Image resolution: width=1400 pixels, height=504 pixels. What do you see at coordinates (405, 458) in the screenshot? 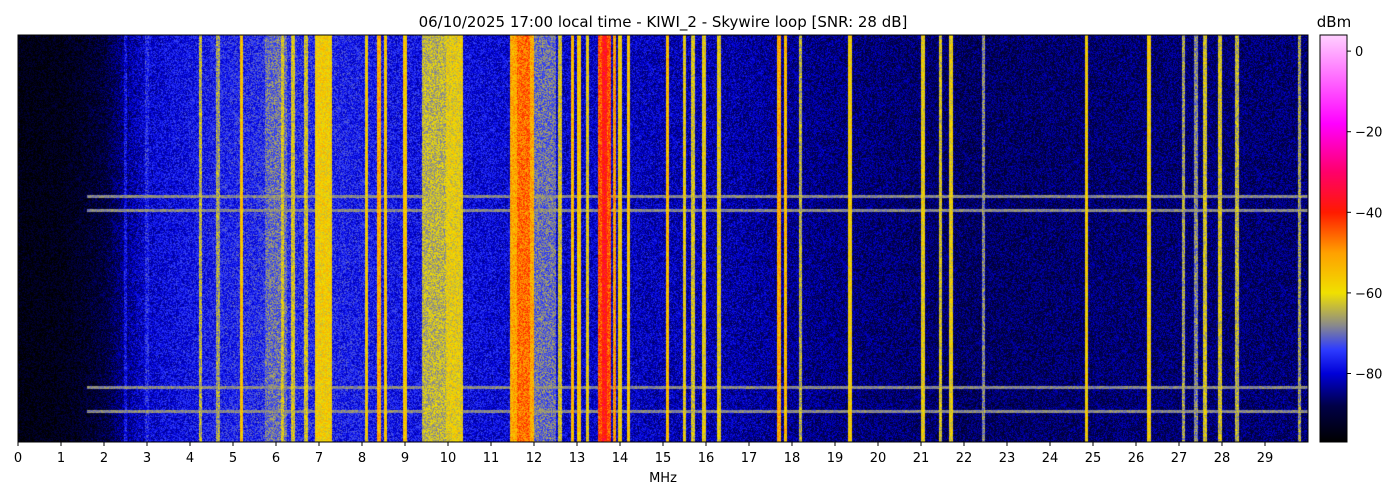
I see `x-tick-label: 9` at bounding box center [405, 458].